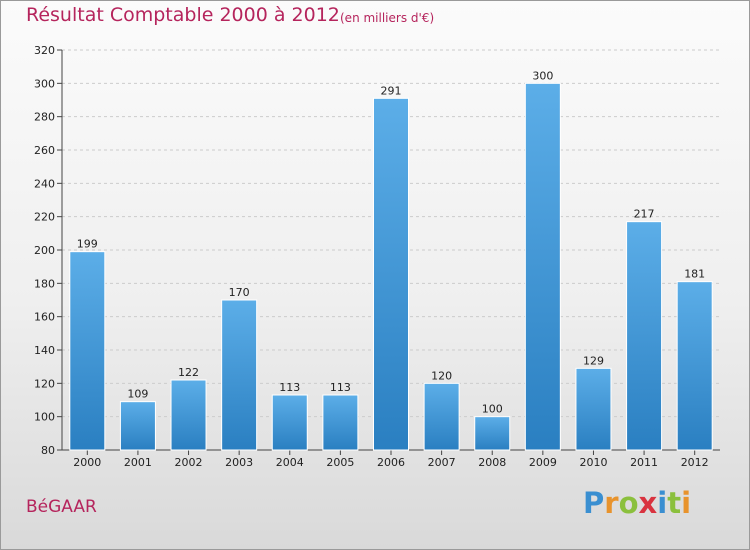 The height and width of the screenshot is (550, 750). Describe the element at coordinates (239, 375) in the screenshot. I see `bar-2003` at that location.